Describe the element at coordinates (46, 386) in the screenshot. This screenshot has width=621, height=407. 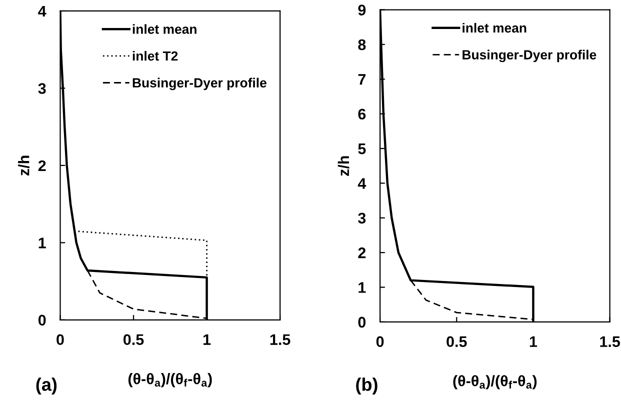
I see `text: (a)` at that location.